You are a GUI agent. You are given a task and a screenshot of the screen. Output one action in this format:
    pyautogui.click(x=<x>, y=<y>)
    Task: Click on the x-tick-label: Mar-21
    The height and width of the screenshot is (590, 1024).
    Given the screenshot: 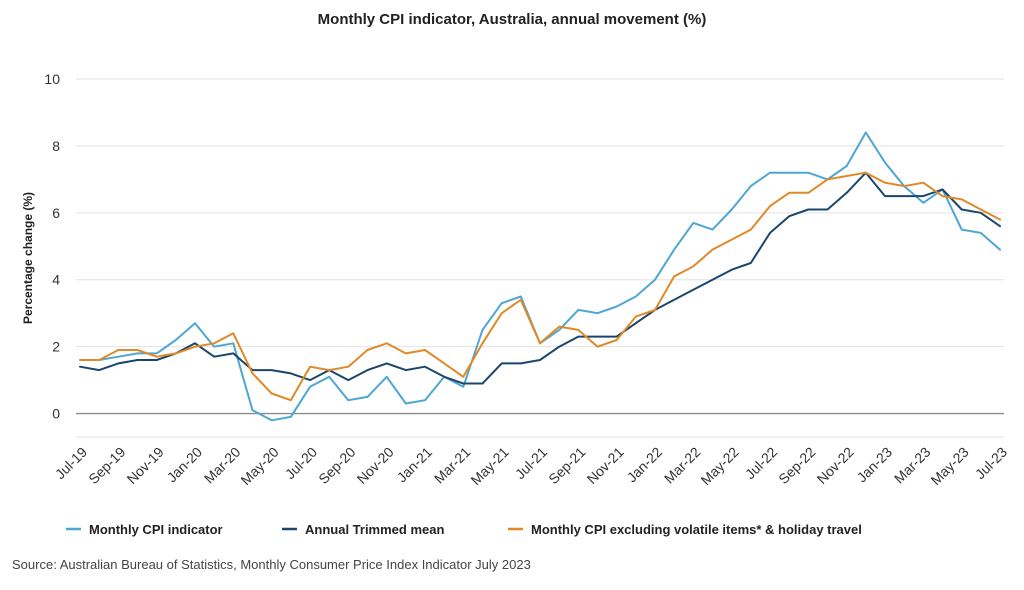 What is the action you would take?
    pyautogui.click(x=452, y=465)
    